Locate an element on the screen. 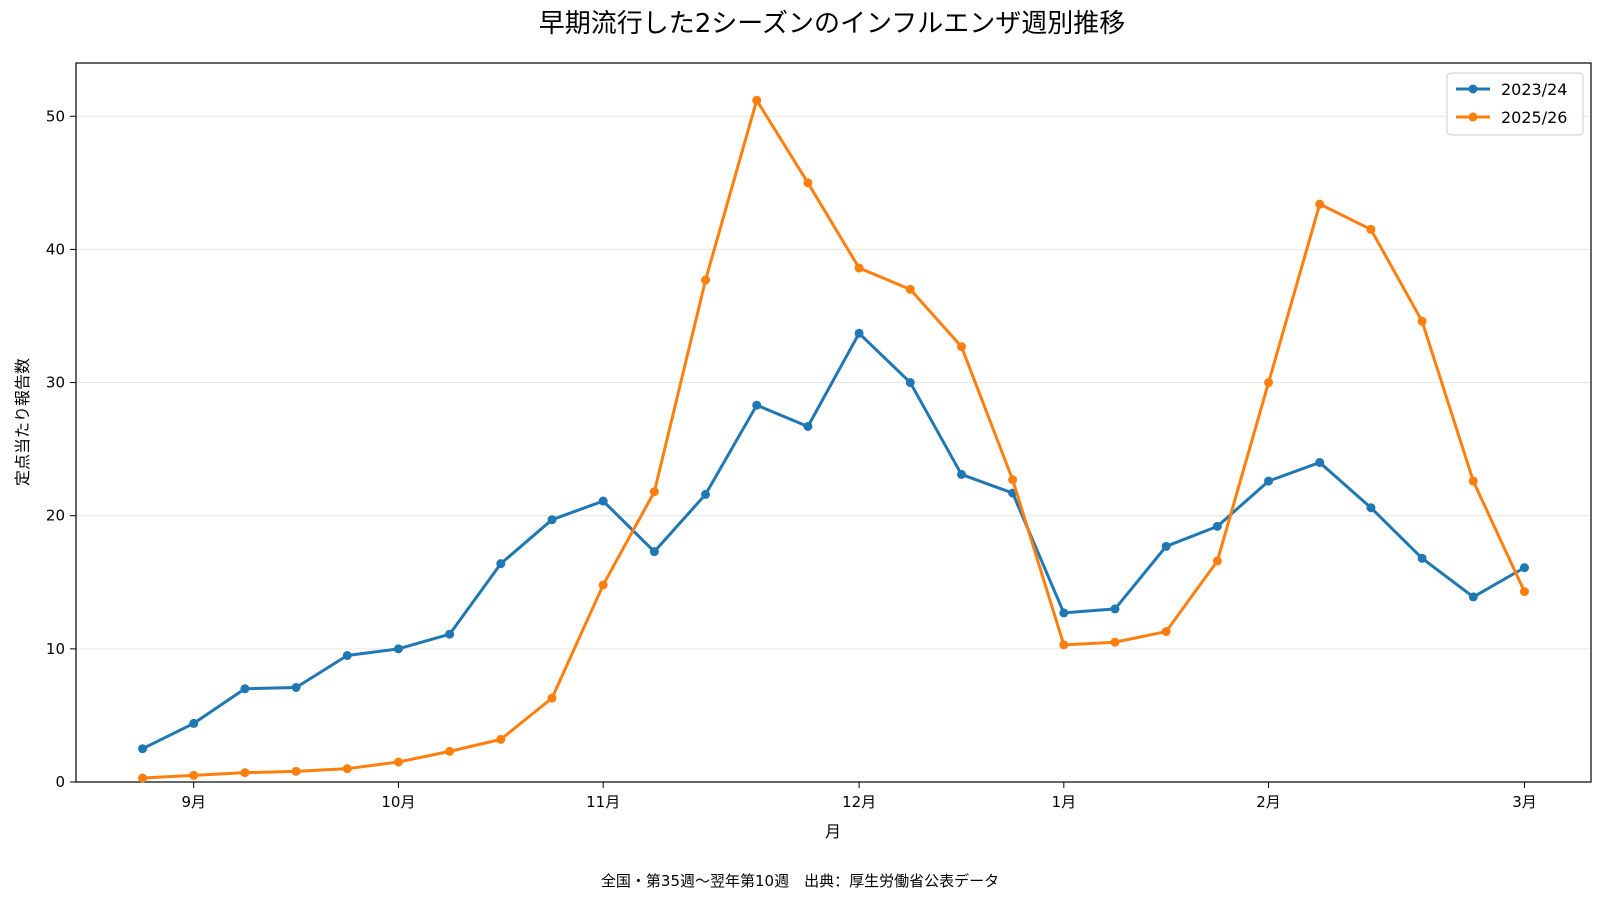 The width and height of the screenshot is (1600, 900). legend-label: 2023/24 is located at coordinates (1534, 89).